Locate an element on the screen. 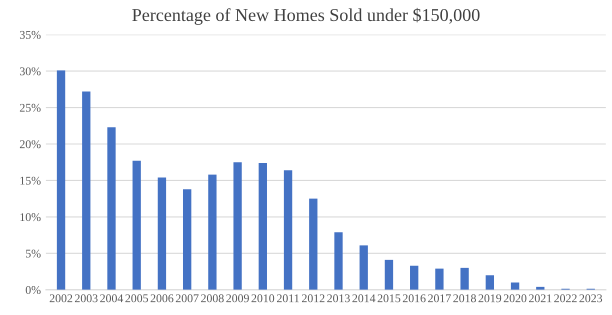 This screenshot has width=612, height=315. x-tick-label: 2008 is located at coordinates (212, 298).